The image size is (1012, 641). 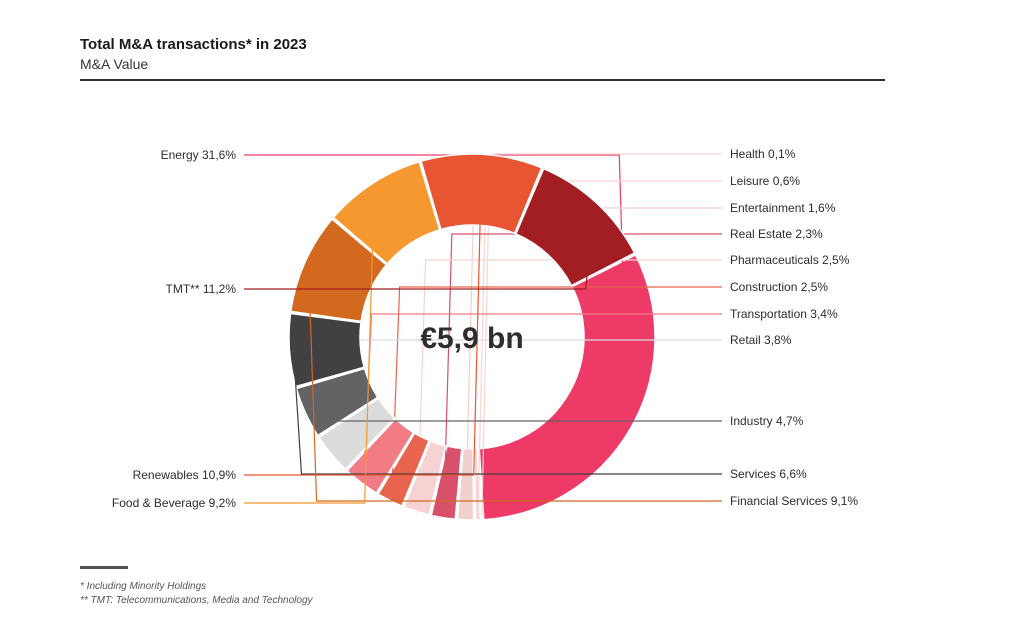 What do you see at coordinates (783, 208) in the screenshot?
I see `label-entertainment: Entertainment 1,6%` at bounding box center [783, 208].